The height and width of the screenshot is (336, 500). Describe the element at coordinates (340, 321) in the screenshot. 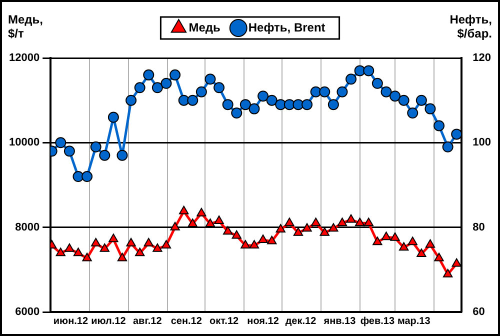

I see `x-tick-label: янв.13` at that location.